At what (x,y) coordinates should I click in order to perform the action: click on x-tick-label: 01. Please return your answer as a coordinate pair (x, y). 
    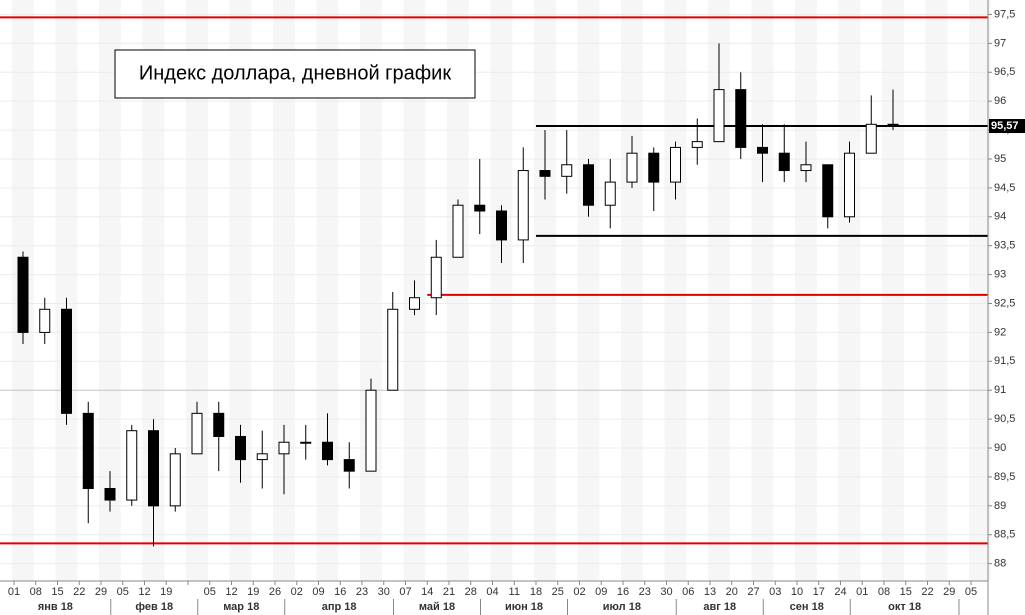
    Looking at the image, I should click on (862, 592).